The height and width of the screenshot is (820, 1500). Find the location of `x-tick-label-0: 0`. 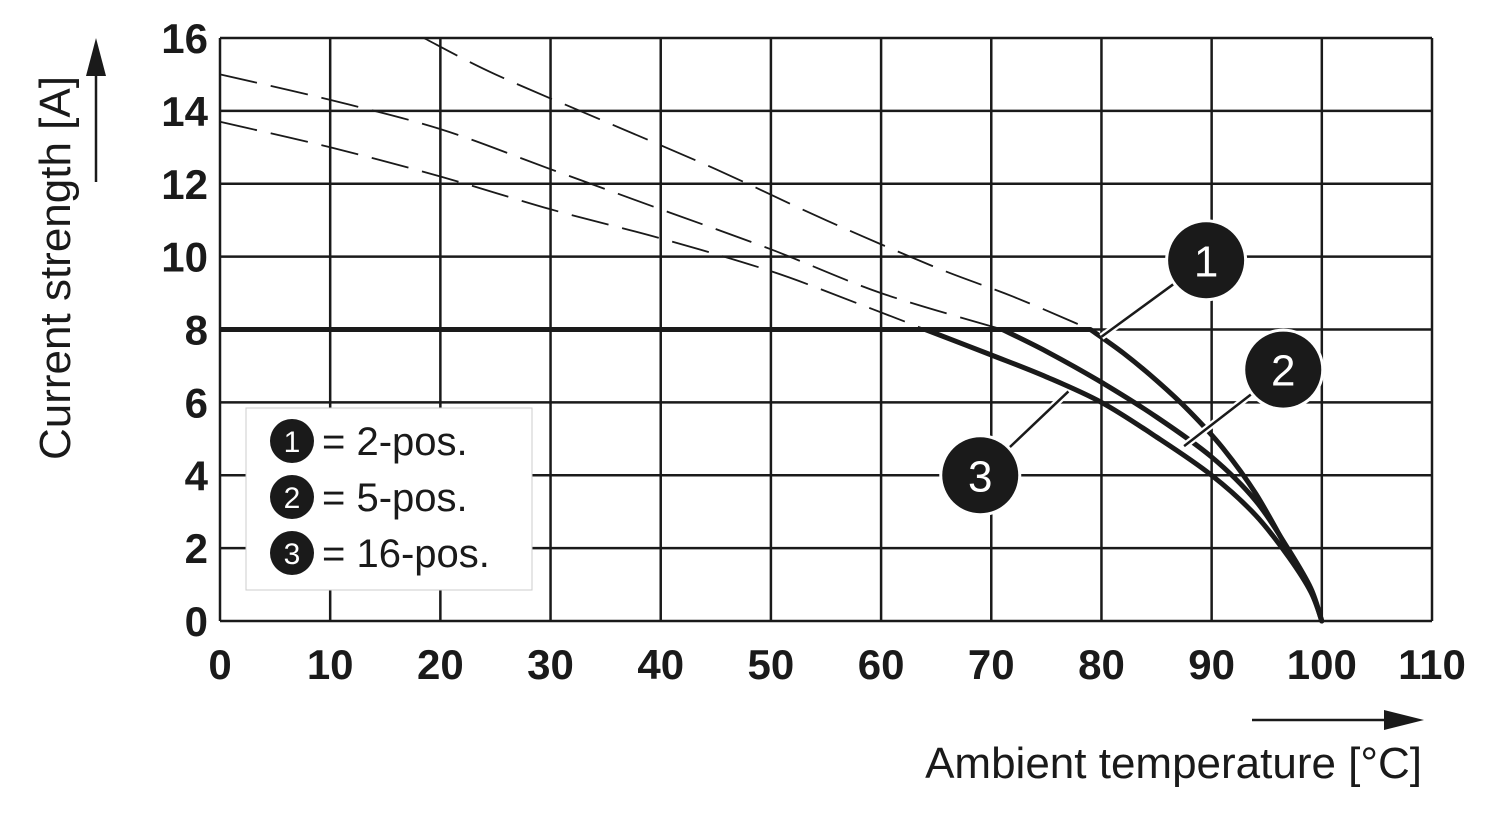

x-tick-label-0: 0 is located at coordinates (219, 664).